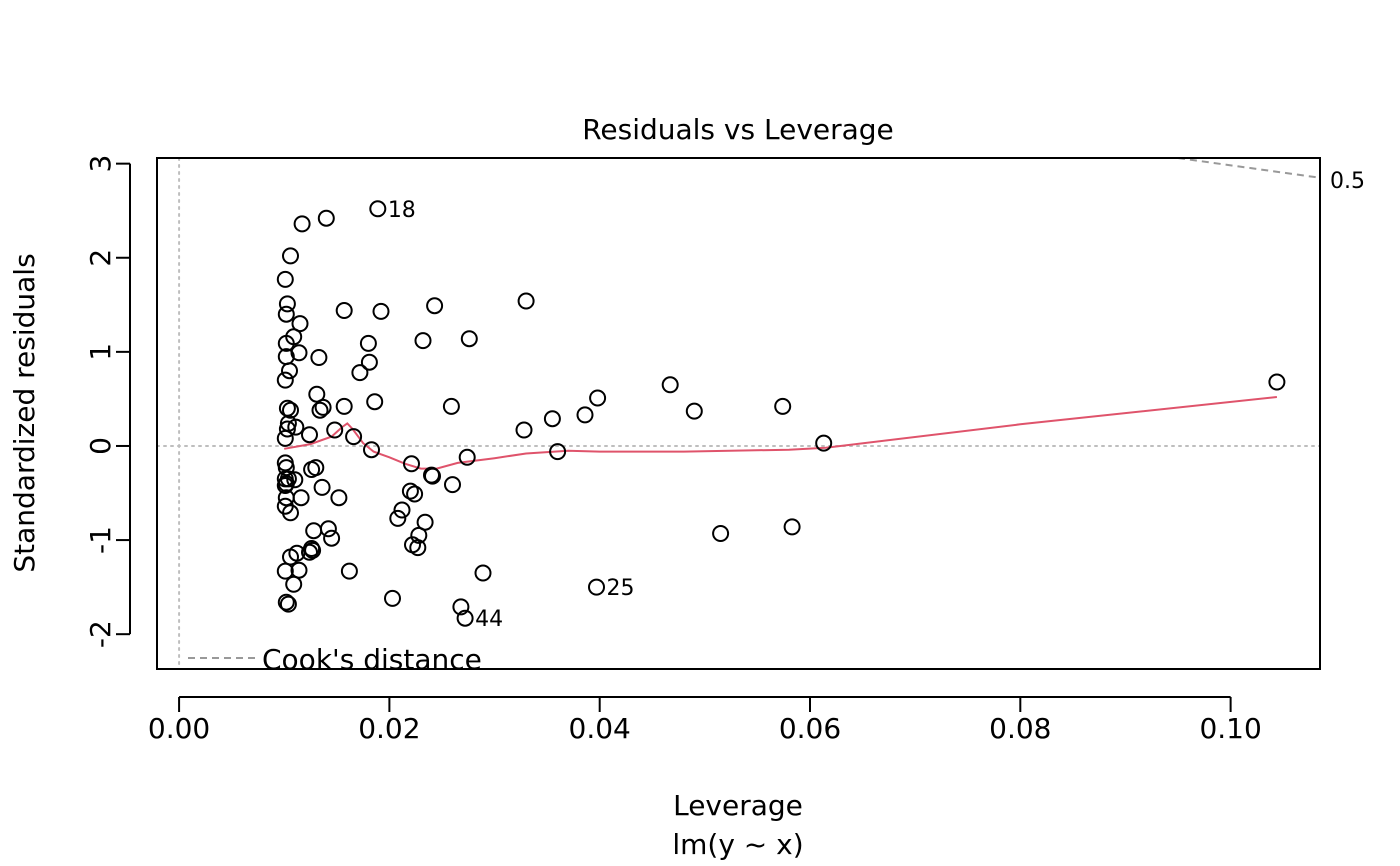 The image size is (1400, 866). I want to click on y-tick-label: 2, so click(100, 258).